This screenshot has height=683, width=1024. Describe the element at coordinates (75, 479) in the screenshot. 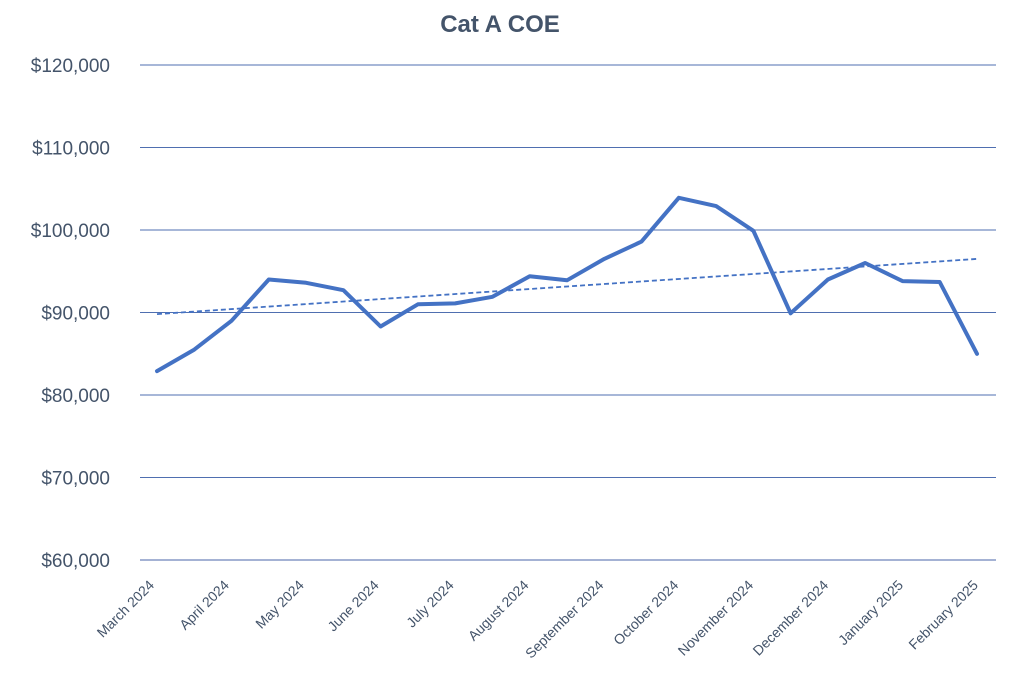

I see `y-tick-label: $70,000` at that location.